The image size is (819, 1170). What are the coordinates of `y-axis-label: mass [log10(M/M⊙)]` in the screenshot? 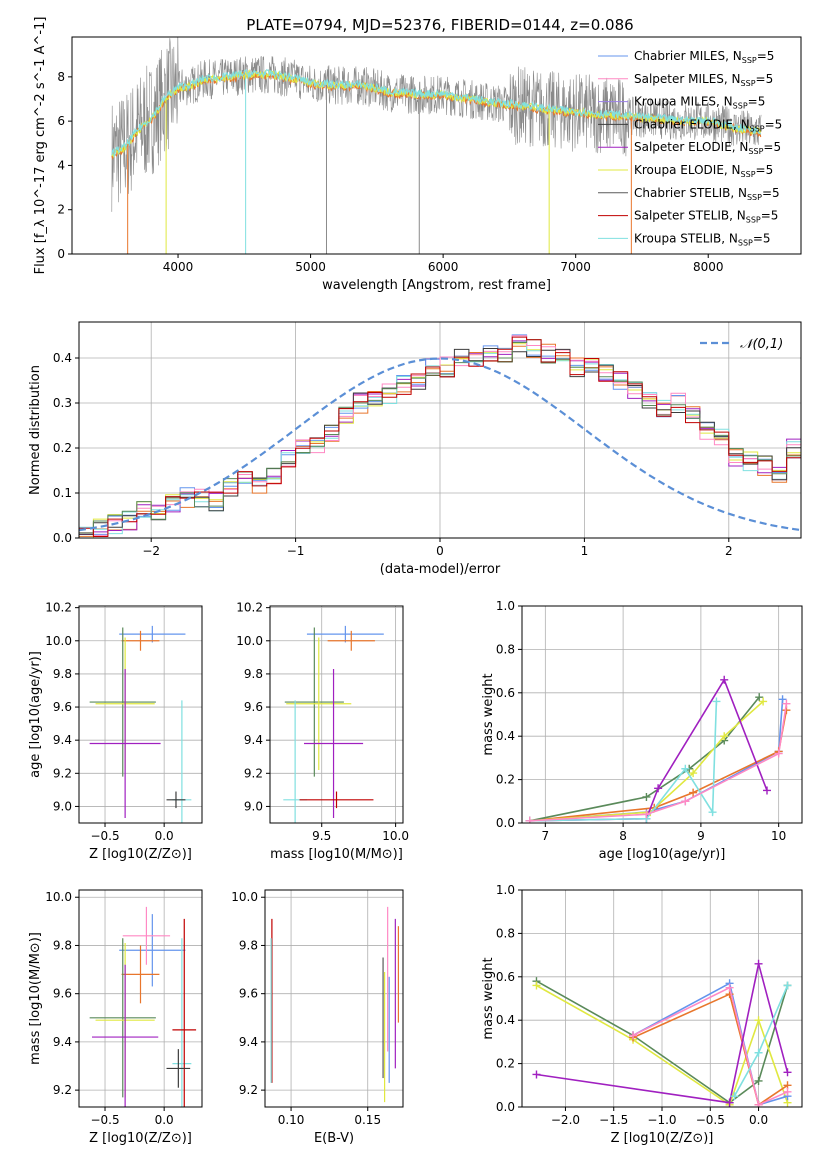 It's located at (35, 998).